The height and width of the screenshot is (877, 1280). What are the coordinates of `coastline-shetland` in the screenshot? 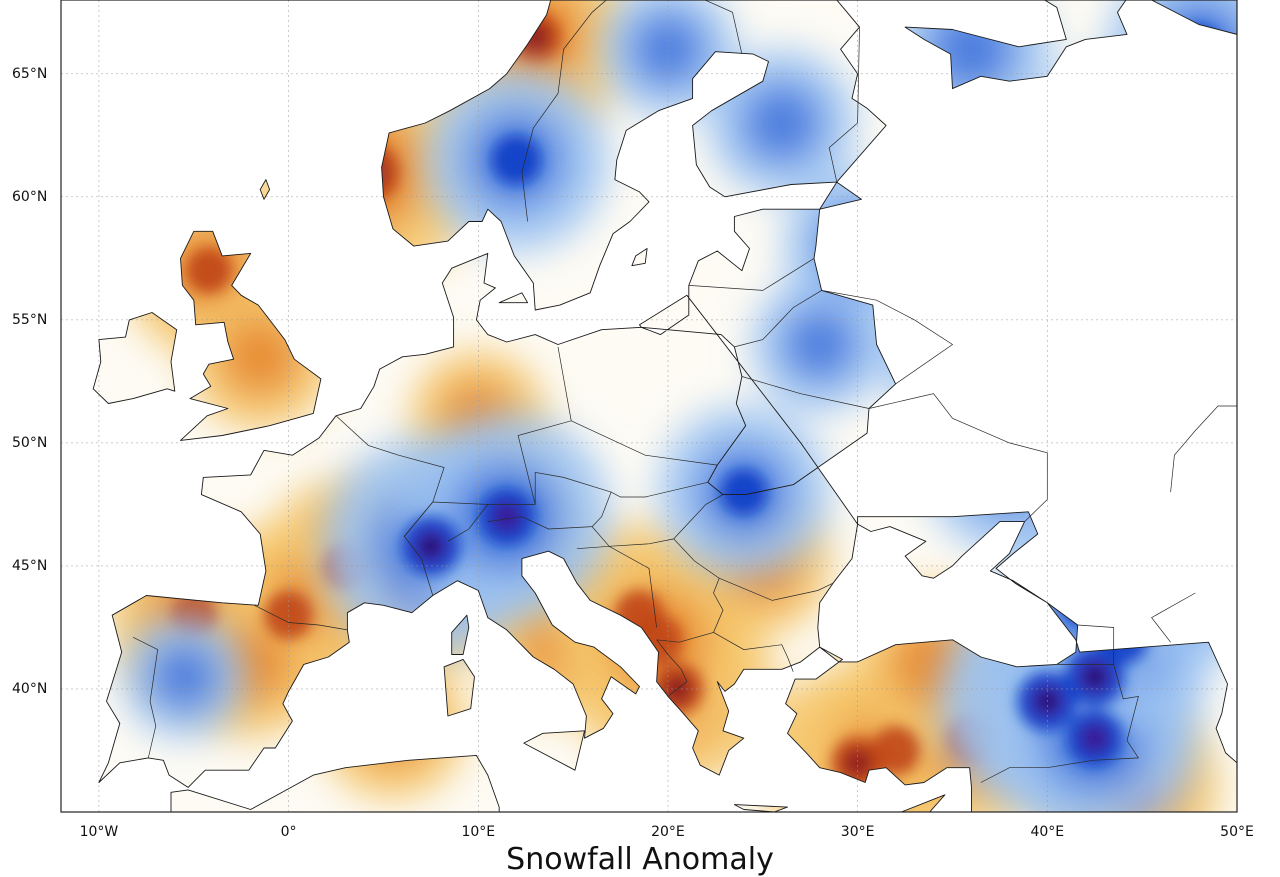 It's located at (265, 189).